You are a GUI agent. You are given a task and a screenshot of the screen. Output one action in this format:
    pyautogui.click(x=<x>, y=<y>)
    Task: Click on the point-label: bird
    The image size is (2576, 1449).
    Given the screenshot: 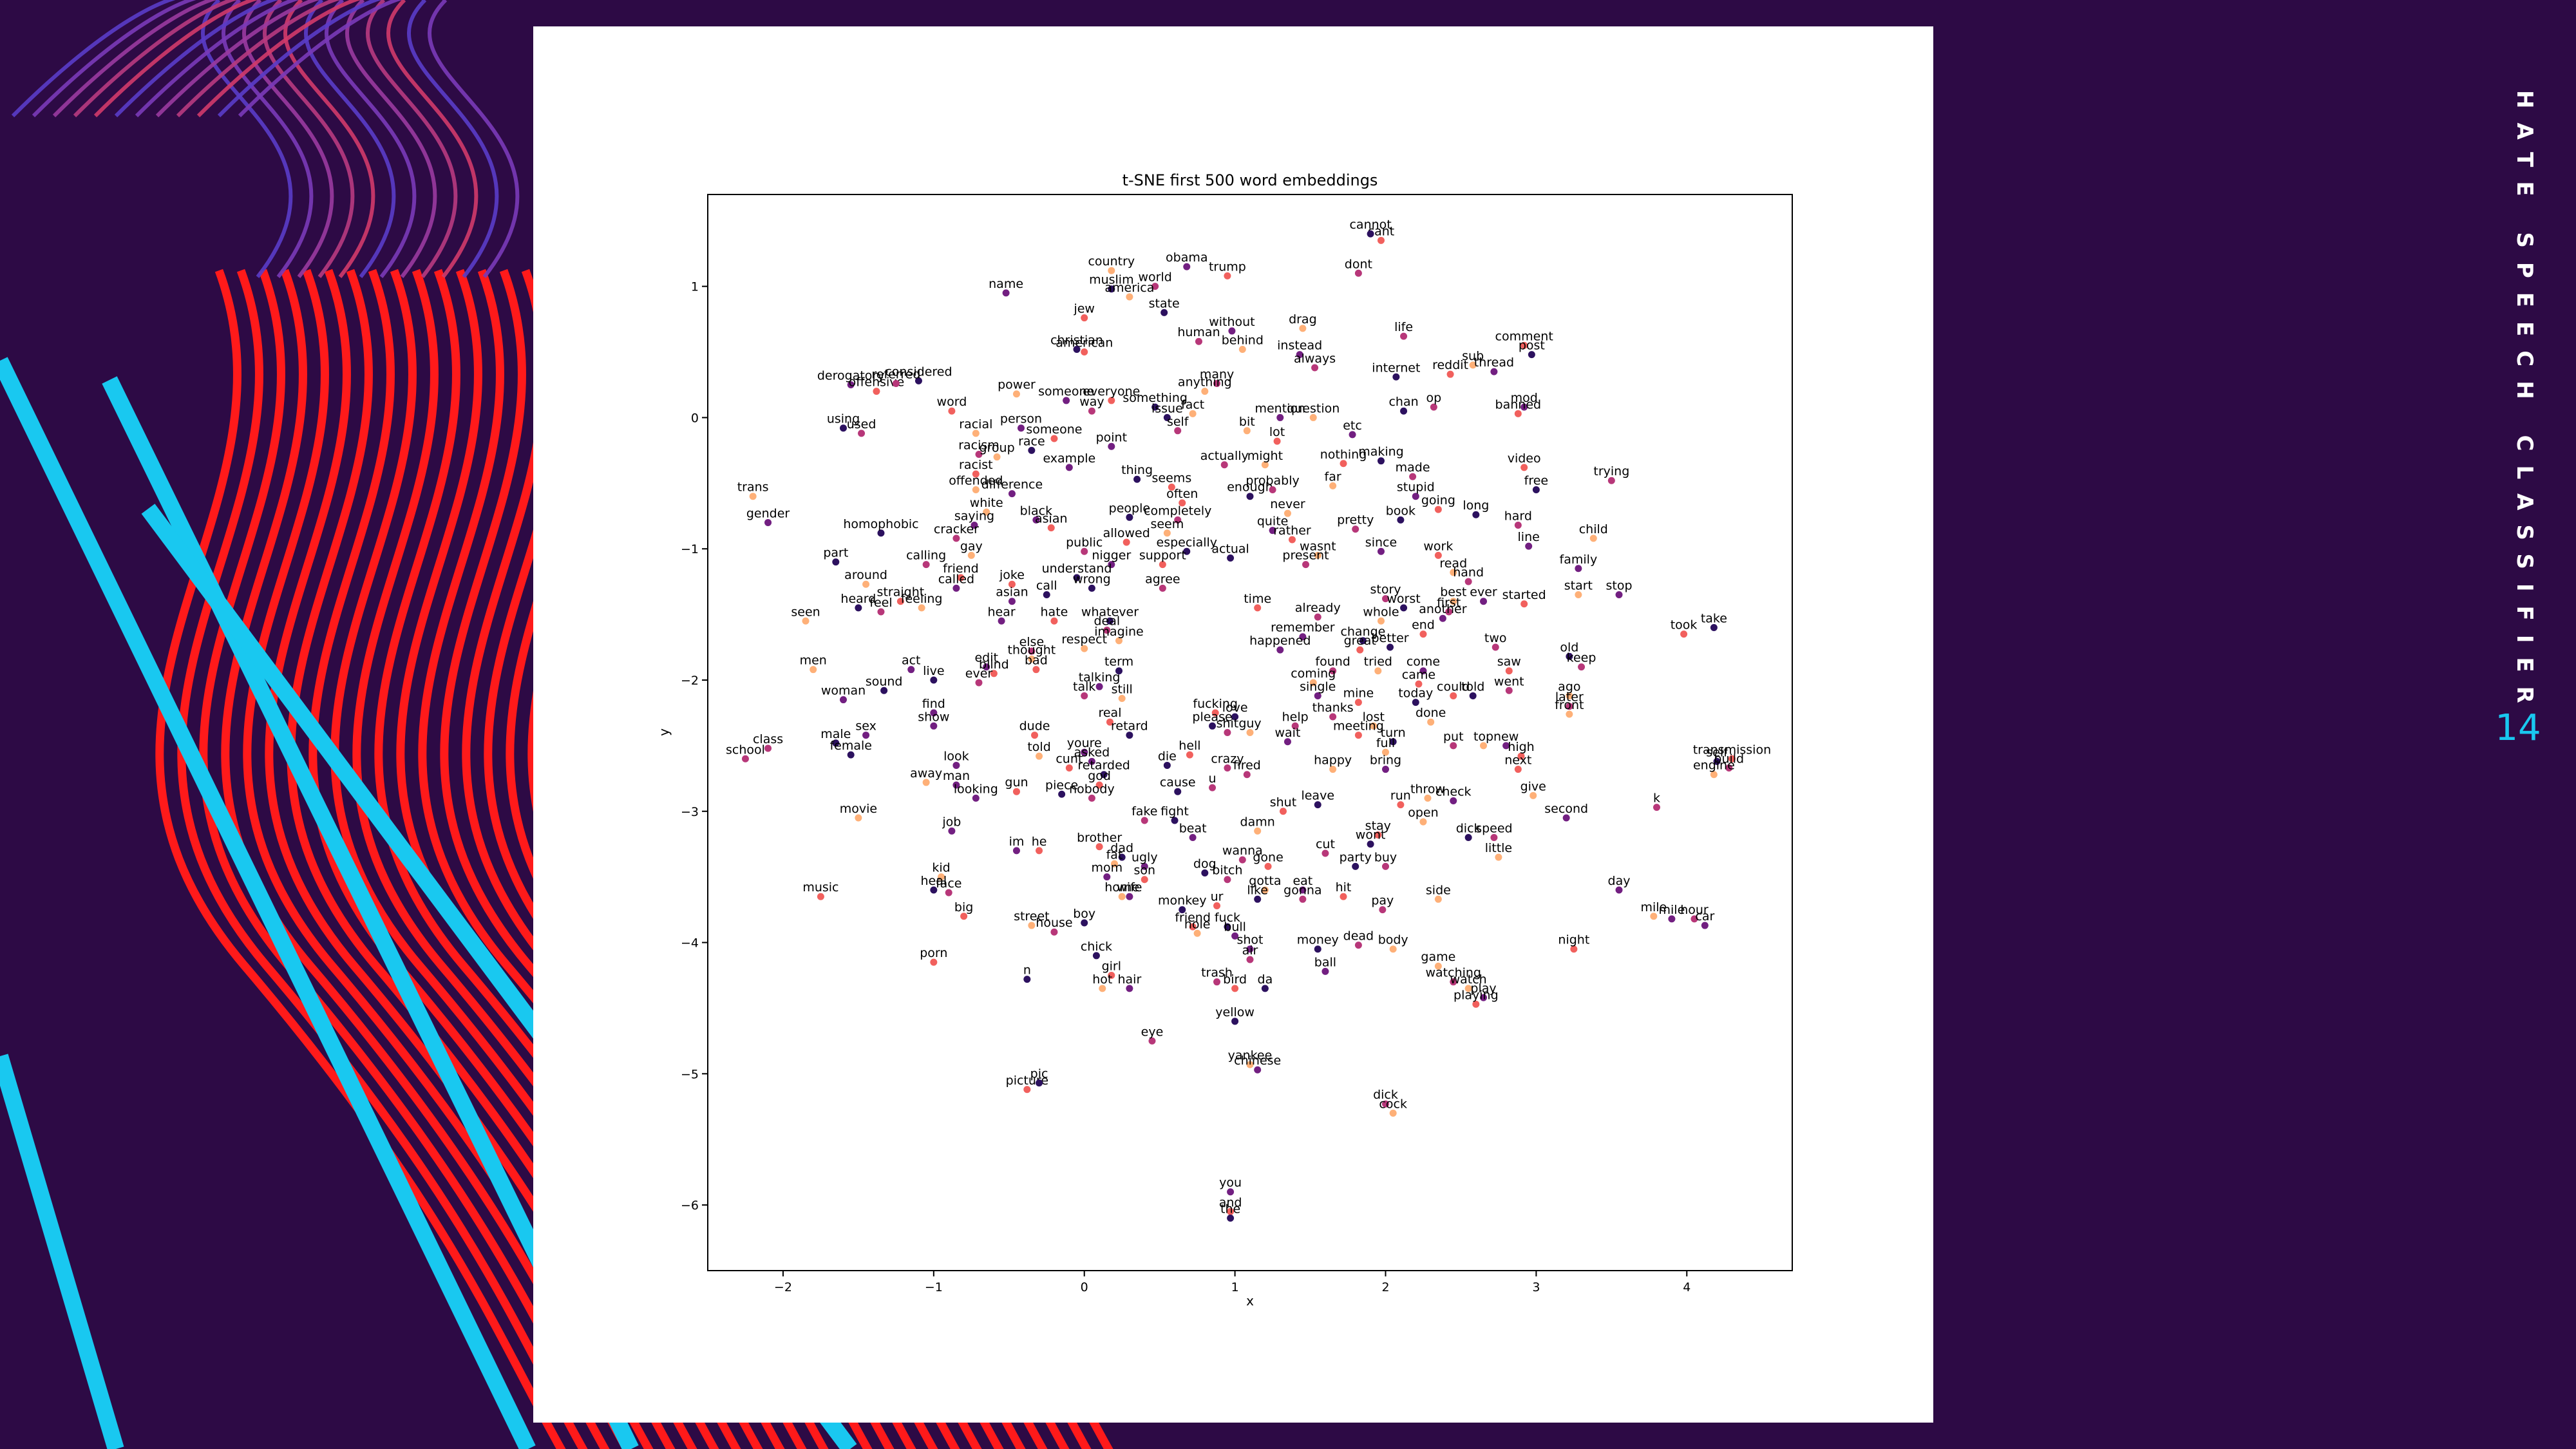 What is the action you would take?
    pyautogui.click(x=1235, y=979)
    